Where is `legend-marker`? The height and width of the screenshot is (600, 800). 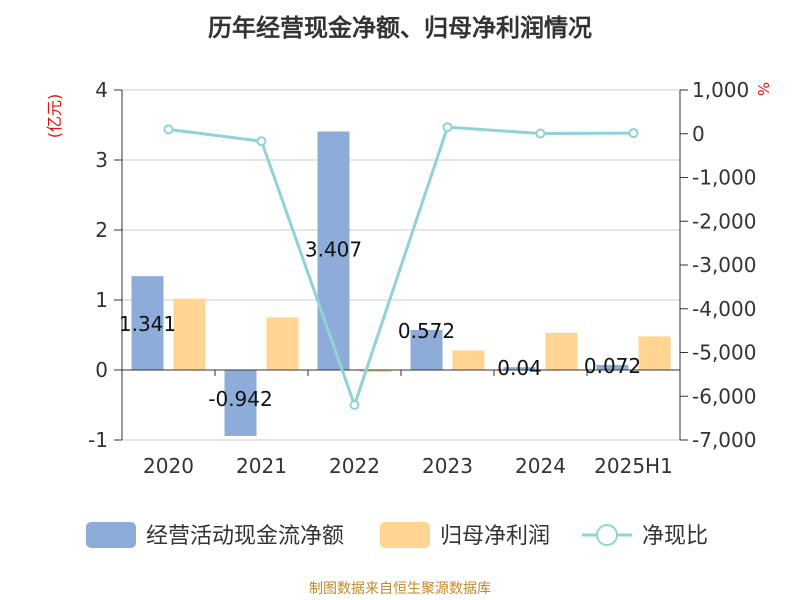 legend-marker is located at coordinates (607, 535).